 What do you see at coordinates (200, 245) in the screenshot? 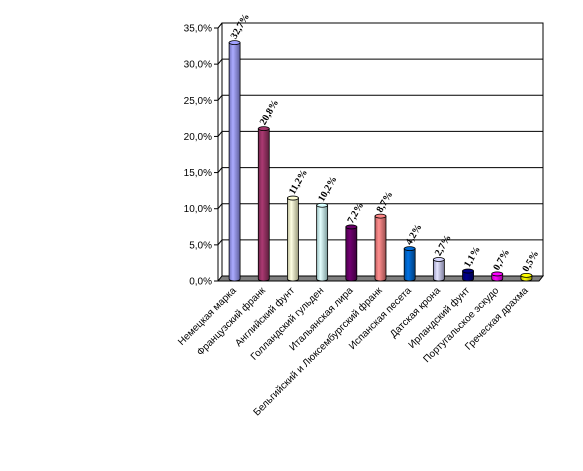
I see `y-tick-label: 5,0%` at bounding box center [200, 245].